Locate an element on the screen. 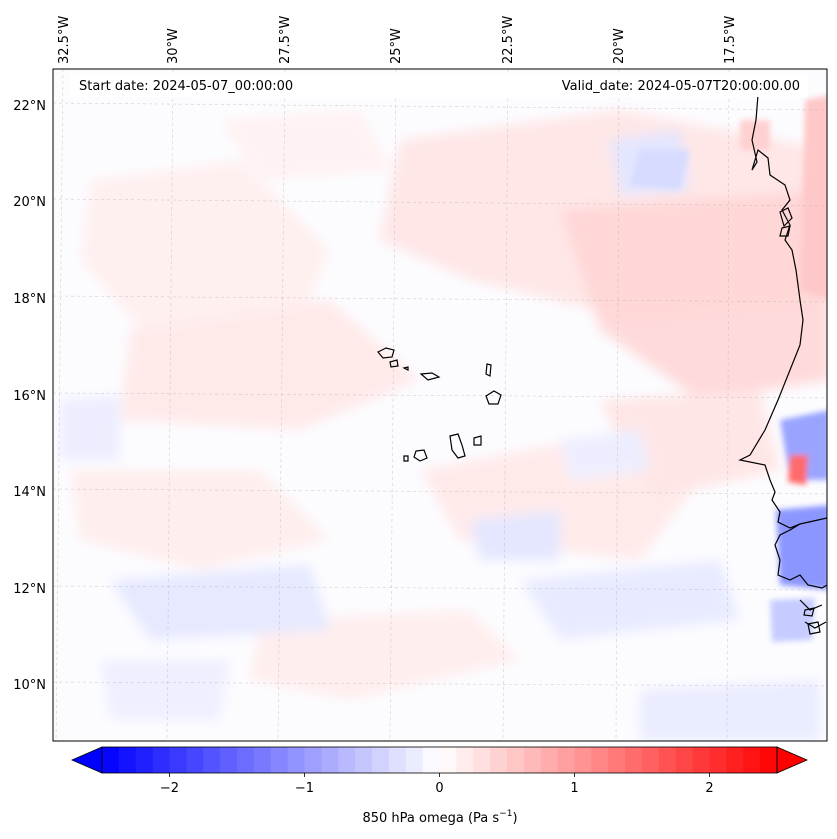 Image resolution: width=837 pixels, height=839 pixels. colorbar-segments is located at coordinates (440, 760).